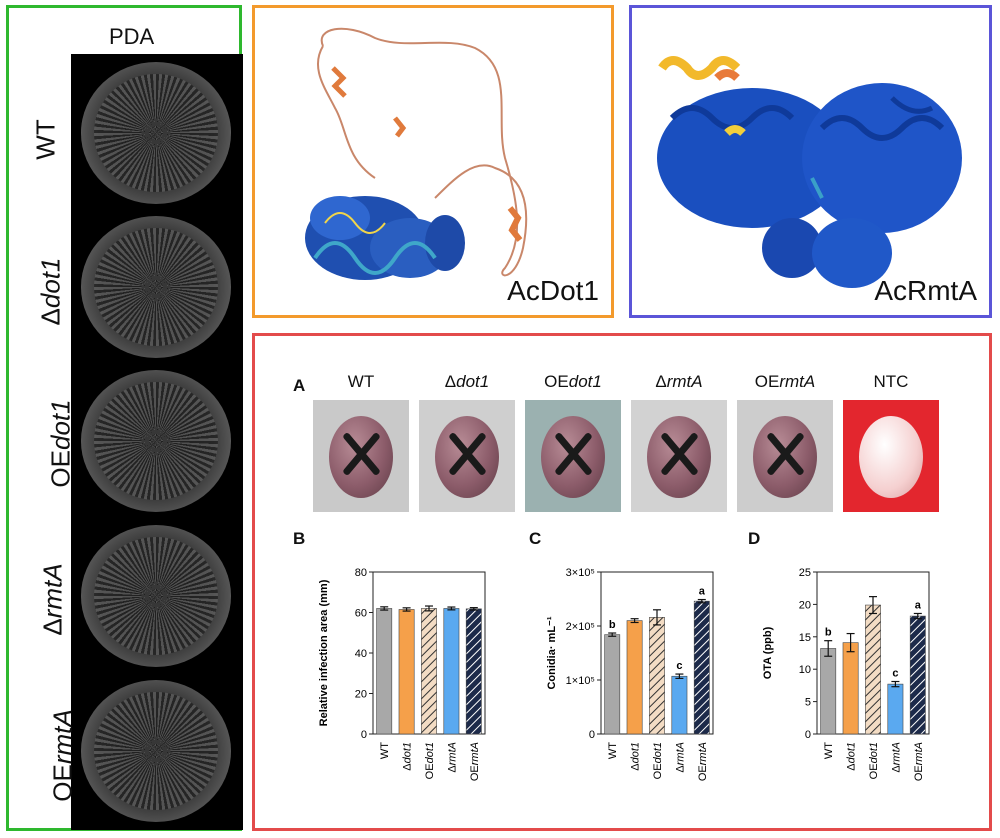 This screenshot has width=1000, height=838. Describe the element at coordinates (754, 538) in the screenshot. I see `figure-letter-d: D` at that location.